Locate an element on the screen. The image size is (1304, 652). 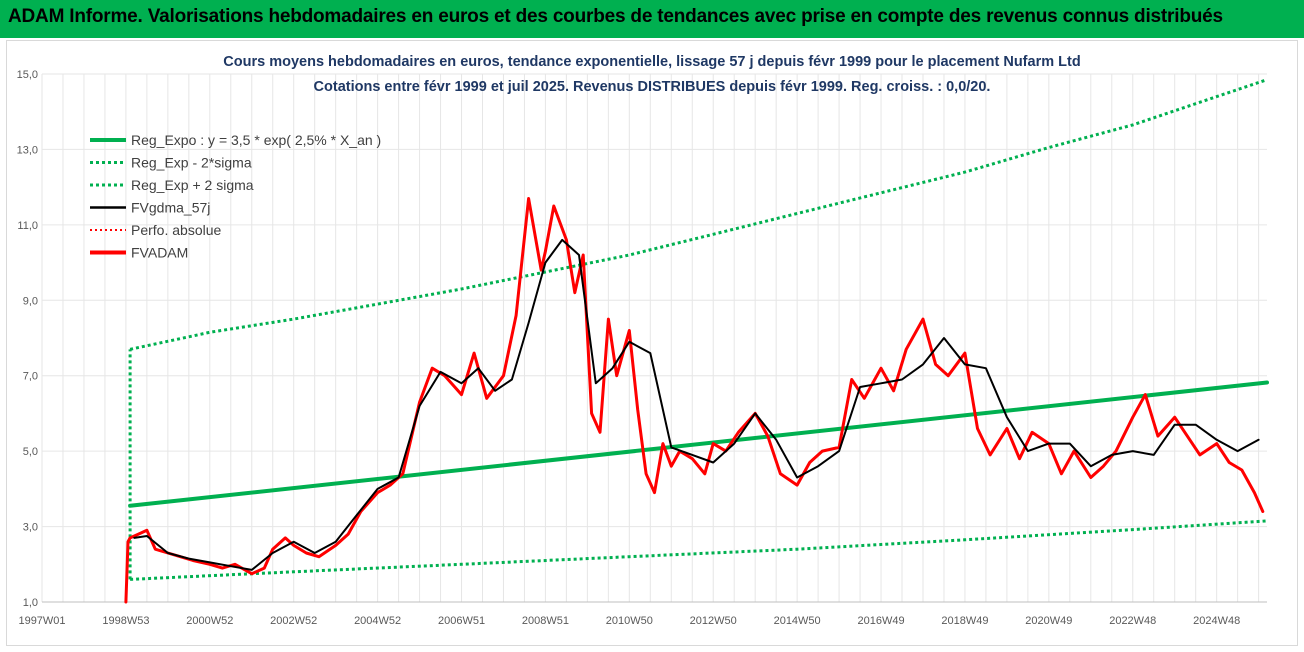
x-tick-label: 2012W50 is located at coordinates (713, 621).